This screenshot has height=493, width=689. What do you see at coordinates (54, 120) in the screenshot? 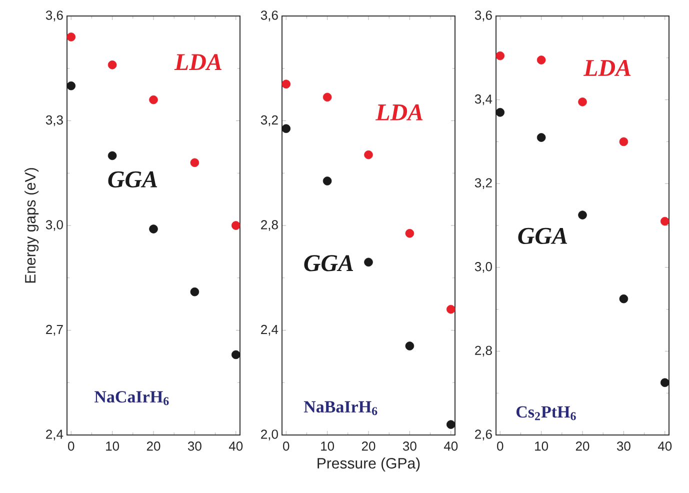
I see `y-tick-label: 3,3` at bounding box center [54, 120].